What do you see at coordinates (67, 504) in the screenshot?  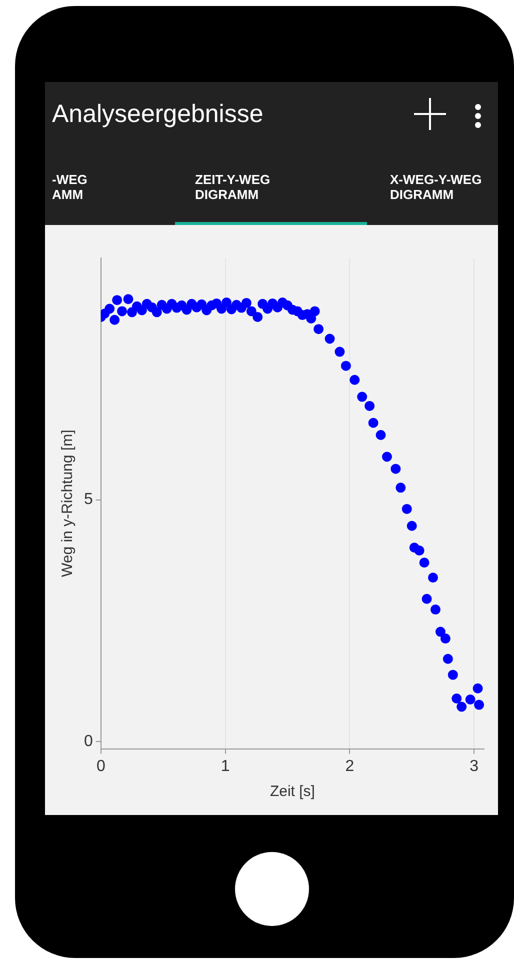 I see `y-axis-title: Weg in y-Richtung [m]` at bounding box center [67, 504].